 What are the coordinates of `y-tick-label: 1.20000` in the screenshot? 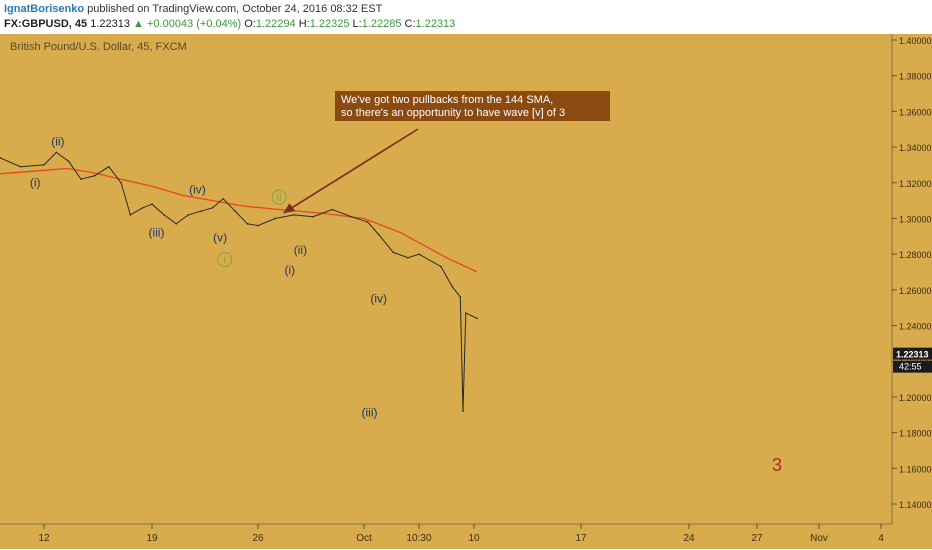 It's located at (915, 398).